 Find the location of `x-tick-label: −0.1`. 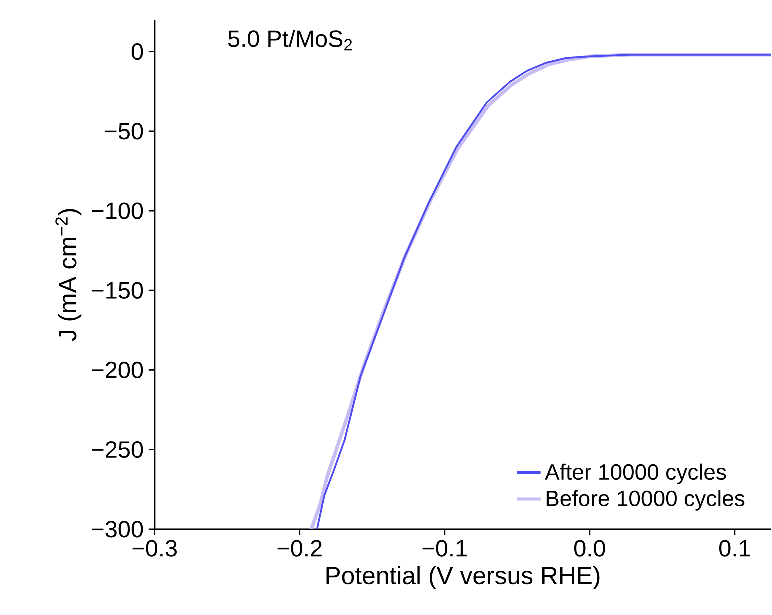

x-tick-label: −0.1 is located at coordinates (444, 548).